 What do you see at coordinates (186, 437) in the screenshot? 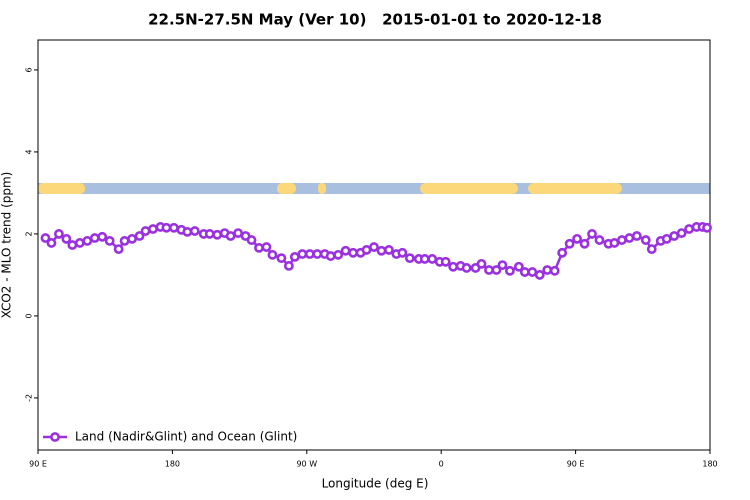
I see `legend-label: Land (Nadir&Glint) and Ocean (Glint)` at bounding box center [186, 437].